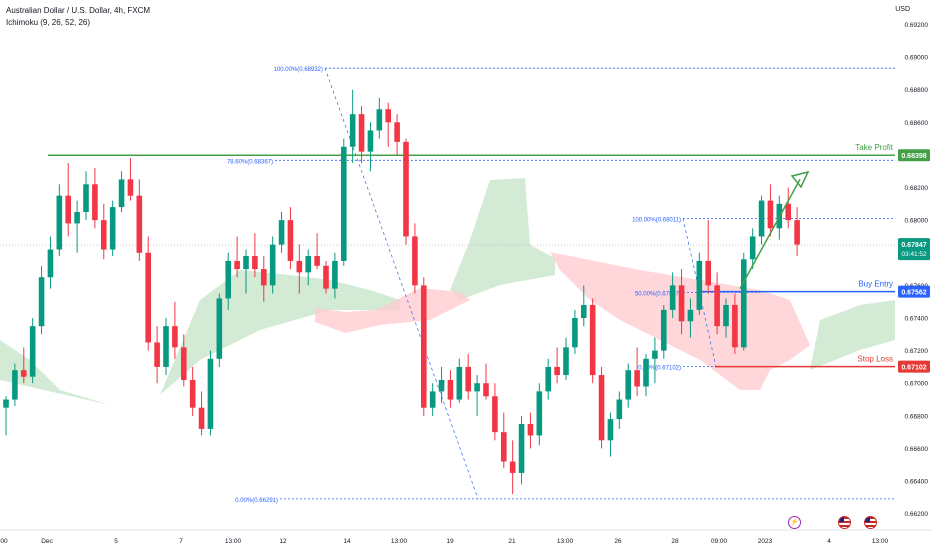 Image resolution: width=932 pixels, height=550 pixels. What do you see at coordinates (565, 541) in the screenshot?
I see `time-tick-label: 13:00` at bounding box center [565, 541].